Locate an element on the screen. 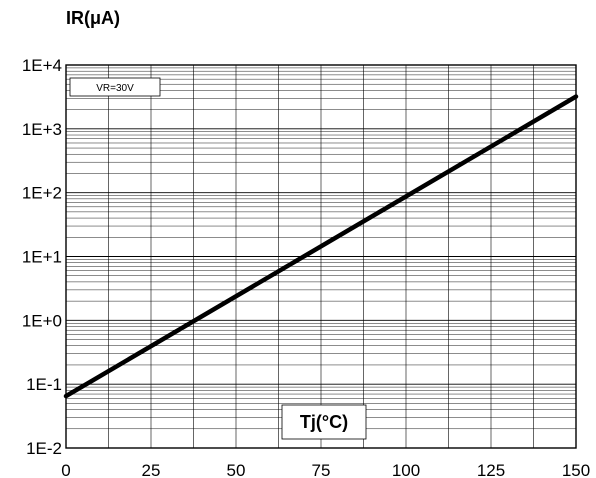  x-tick-label: 50 is located at coordinates (236, 469).